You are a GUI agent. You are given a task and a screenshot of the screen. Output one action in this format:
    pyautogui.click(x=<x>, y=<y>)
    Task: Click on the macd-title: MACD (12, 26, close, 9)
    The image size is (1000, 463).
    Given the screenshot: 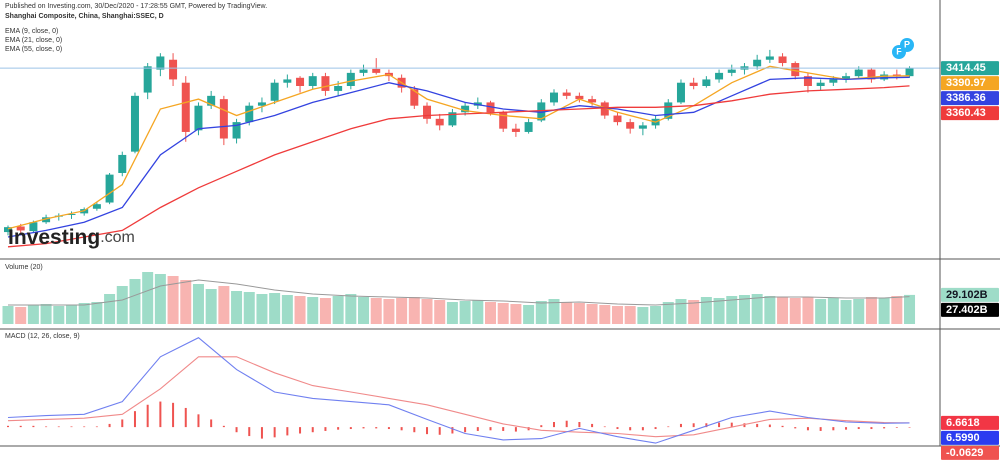 What is the action you would take?
    pyautogui.click(x=42, y=336)
    